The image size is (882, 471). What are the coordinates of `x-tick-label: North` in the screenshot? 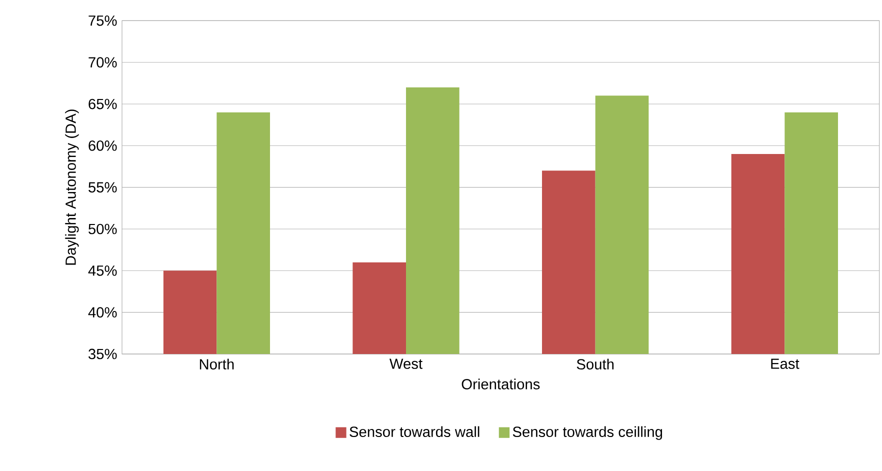 It's located at (217, 364).